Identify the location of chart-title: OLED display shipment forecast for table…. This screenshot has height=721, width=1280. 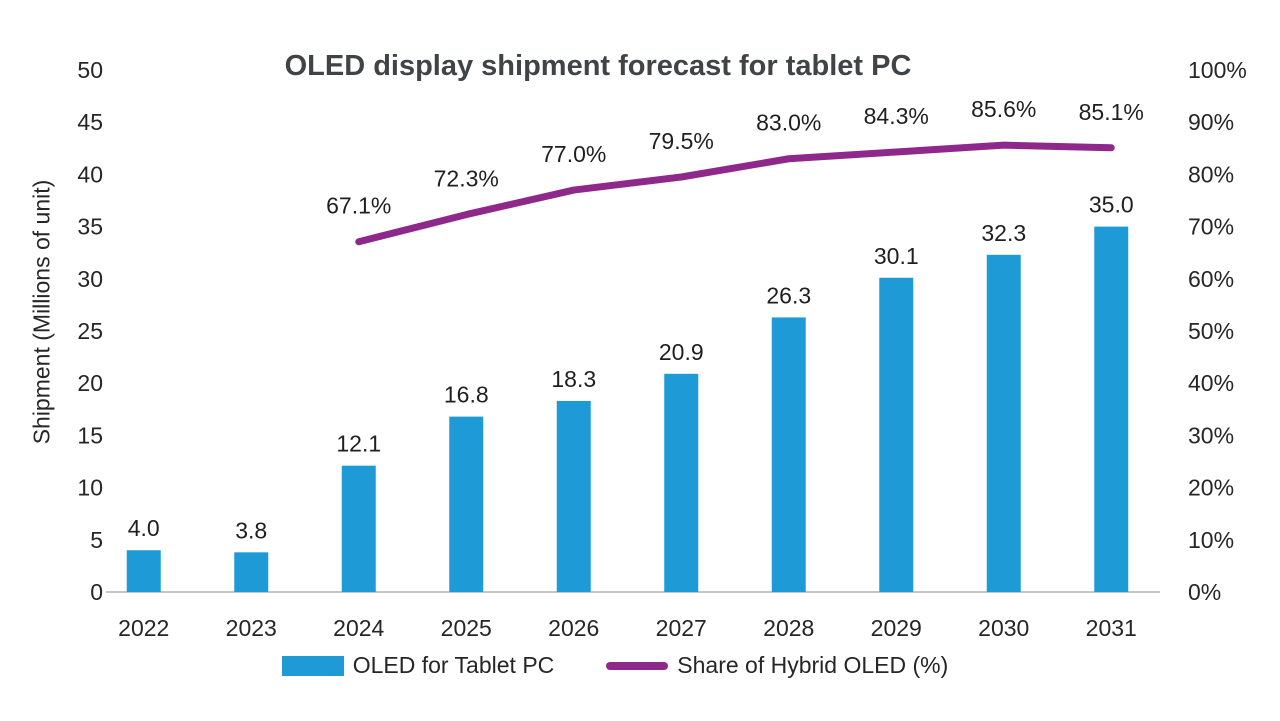
(598, 66).